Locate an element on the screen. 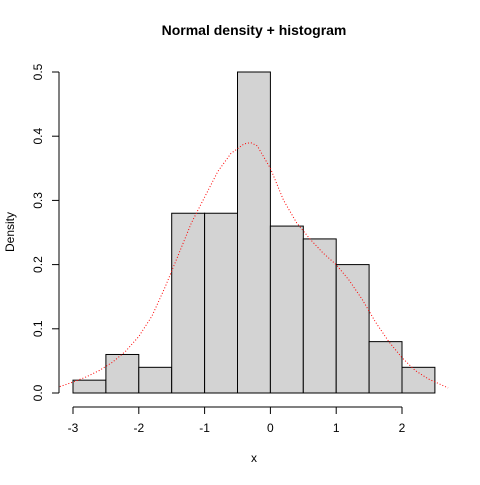  y-tick-label-0: 0.0 is located at coordinates (38, 392).